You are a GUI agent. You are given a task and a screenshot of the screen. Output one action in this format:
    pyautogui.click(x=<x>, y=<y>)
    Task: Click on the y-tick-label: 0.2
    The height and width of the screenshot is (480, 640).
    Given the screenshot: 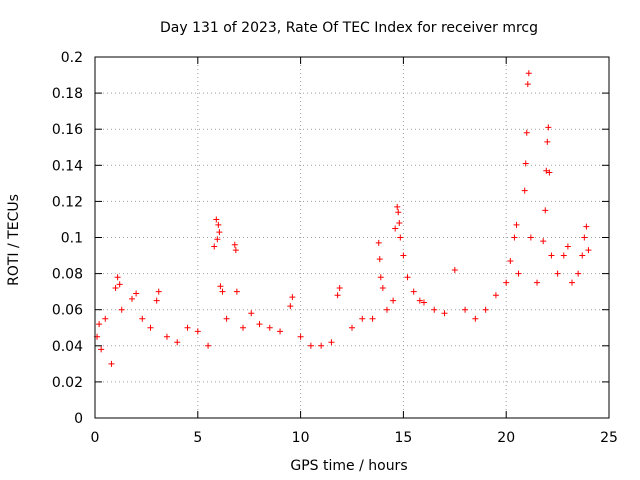 What is the action you would take?
    pyautogui.click(x=72, y=58)
    